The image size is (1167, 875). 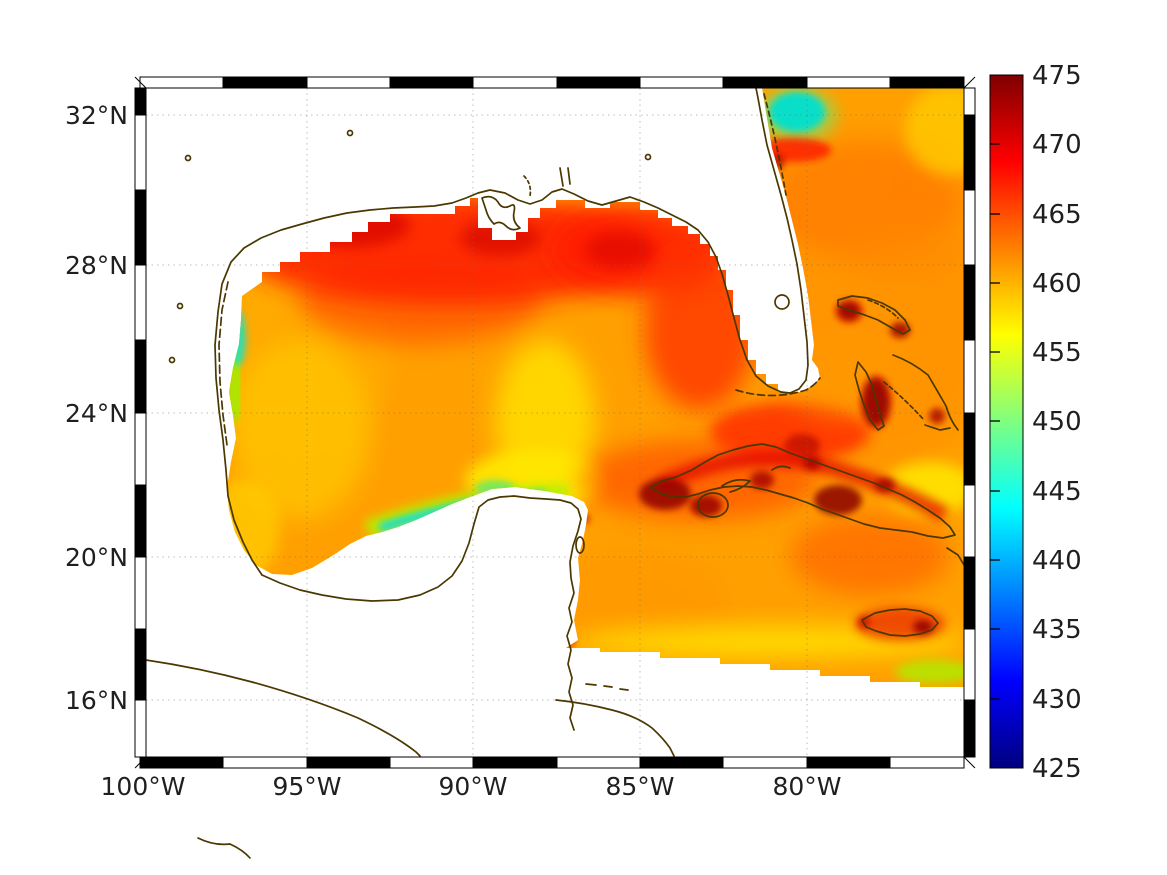 I want to click on x-axis-labels: 100°W 95°W 90°W 85°W 80°W, so click(x=471, y=786).